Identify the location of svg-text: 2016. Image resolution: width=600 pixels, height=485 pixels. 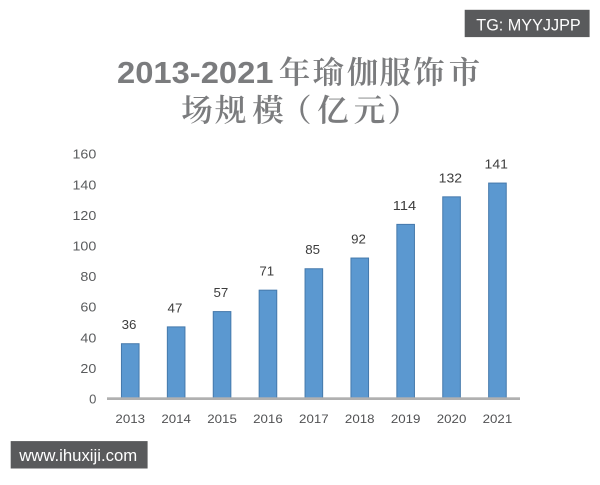
(268, 419).